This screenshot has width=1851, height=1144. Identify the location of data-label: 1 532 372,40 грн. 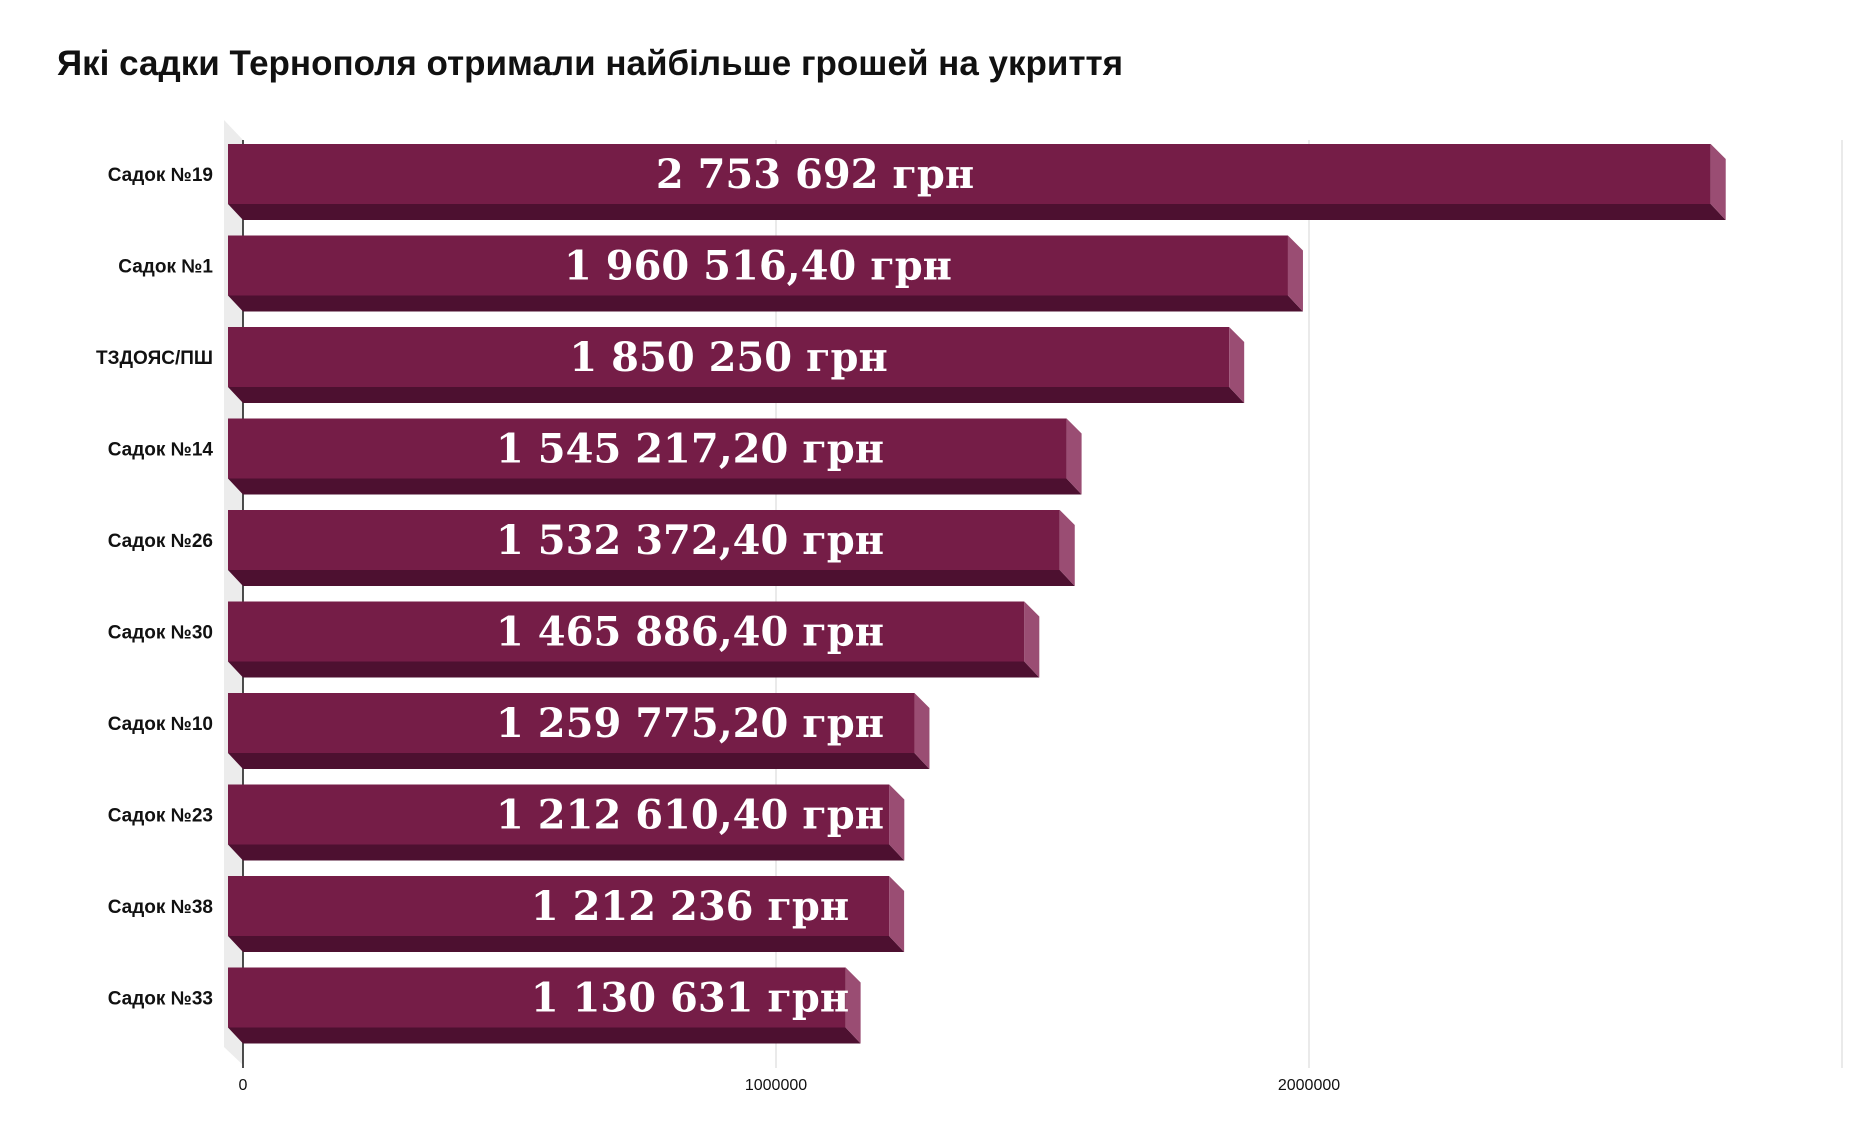
(690, 540).